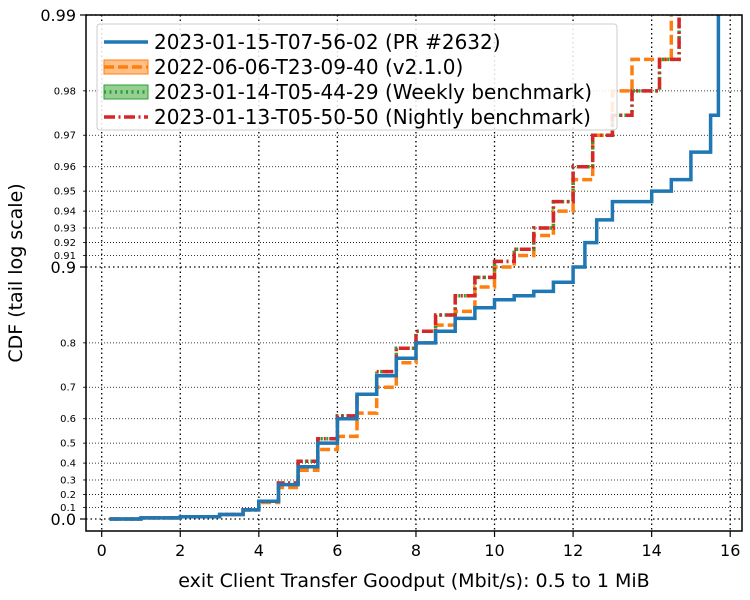 Image resolution: width=750 pixels, height=600 pixels. What do you see at coordinates (65, 136) in the screenshot?
I see `y-tick-label-minor: 0.97` at bounding box center [65, 136].